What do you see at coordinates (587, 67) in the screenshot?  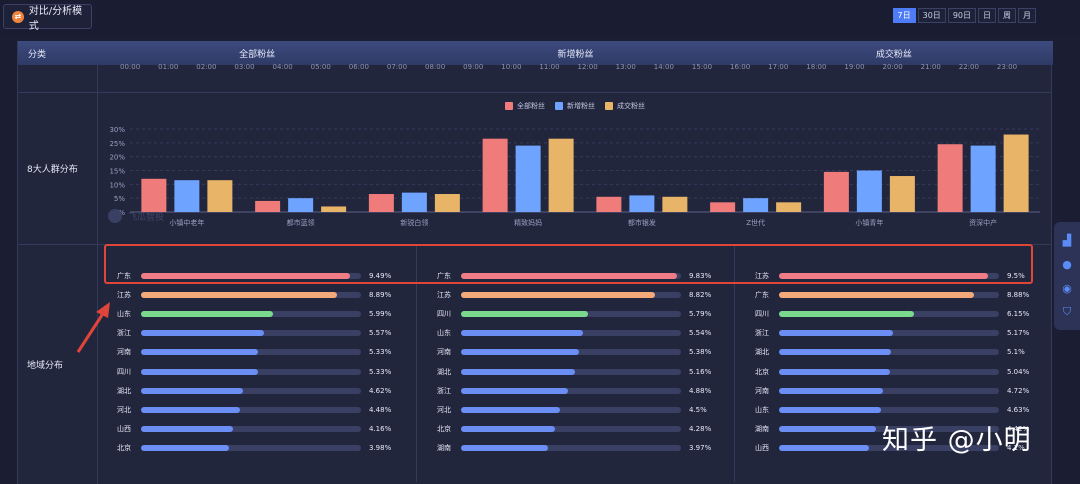 I see `hour-tick: 12:00` at bounding box center [587, 67].